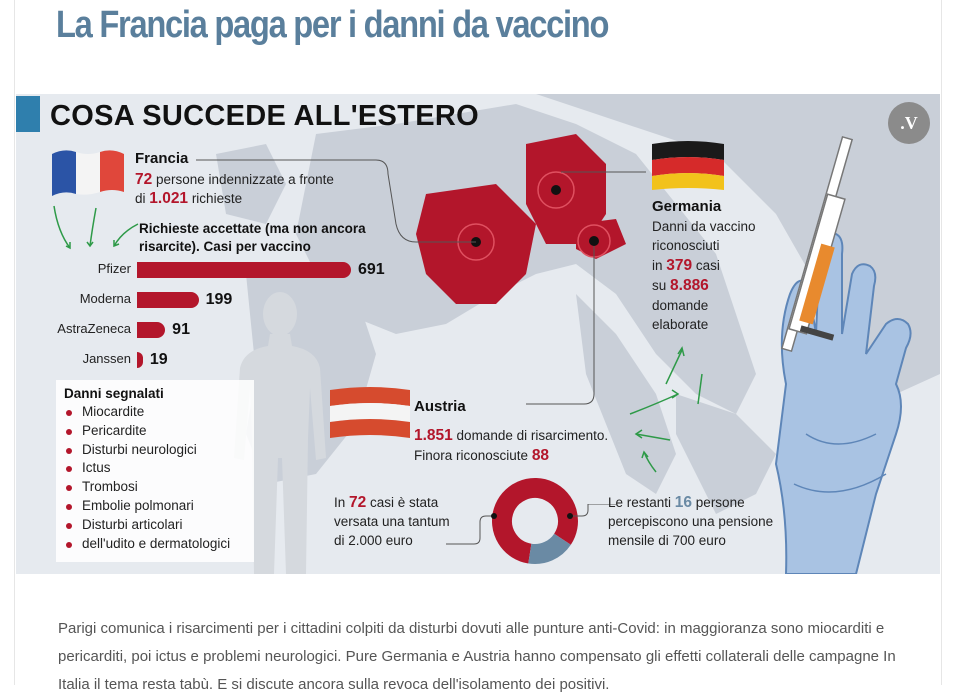  I want to click on damage-item: Disturbi articolari, so click(159, 525).